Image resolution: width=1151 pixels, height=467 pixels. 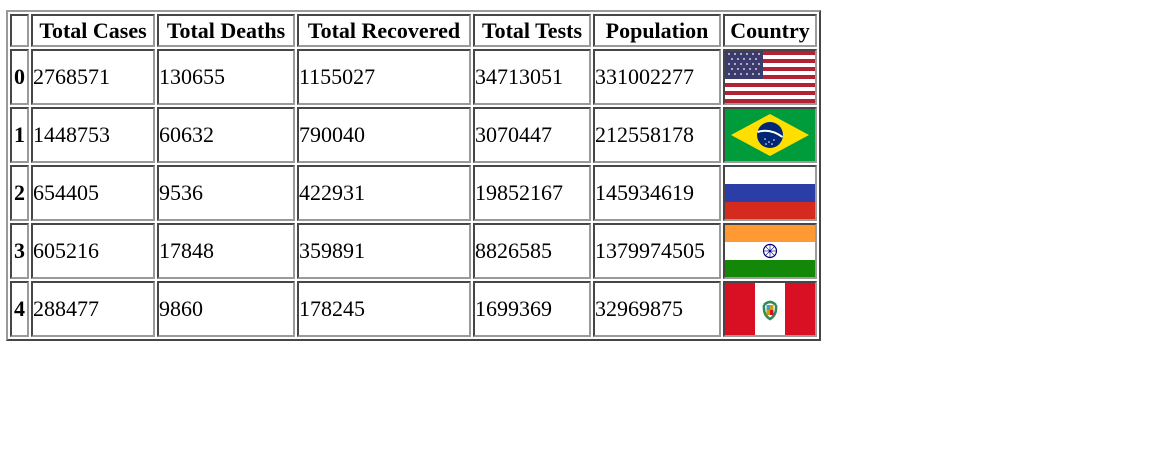 What do you see at coordinates (226, 309) in the screenshot?
I see `total-deaths-cell: 9860` at bounding box center [226, 309].